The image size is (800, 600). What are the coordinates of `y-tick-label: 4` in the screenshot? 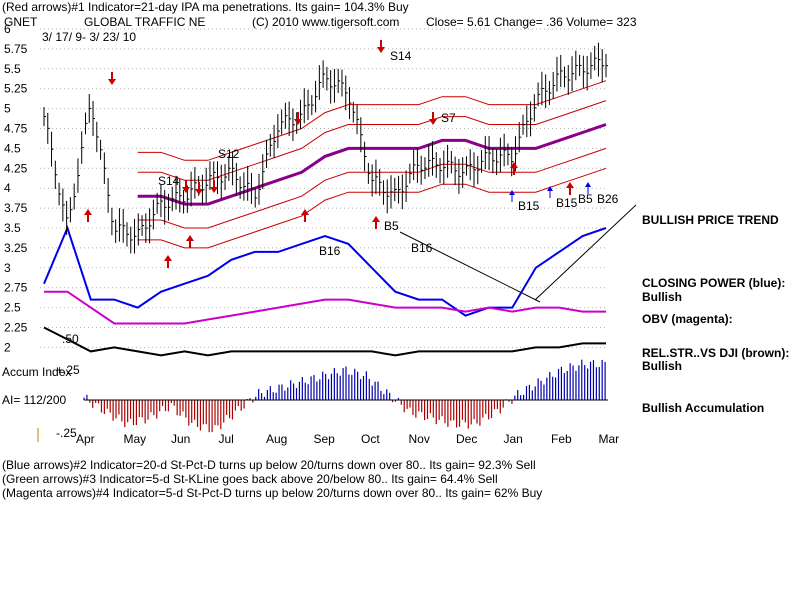 It's located at (7, 188).